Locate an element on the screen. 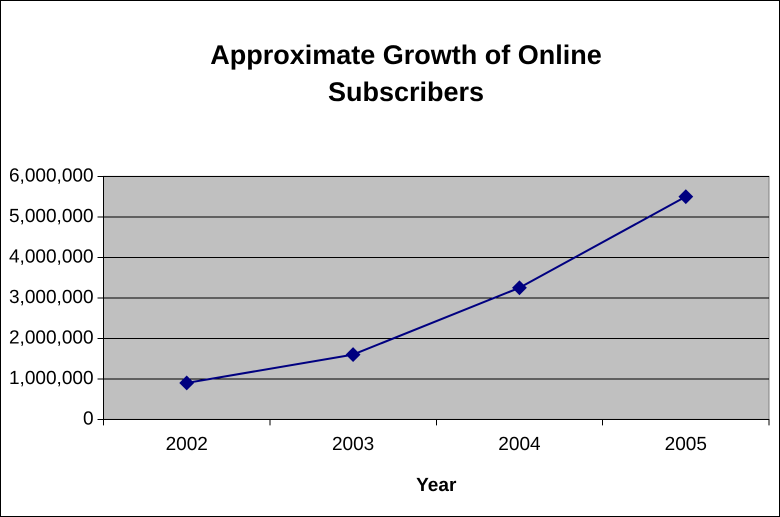 The width and height of the screenshot is (780, 517). y-tick-label: 5,000,000 is located at coordinates (51, 217).